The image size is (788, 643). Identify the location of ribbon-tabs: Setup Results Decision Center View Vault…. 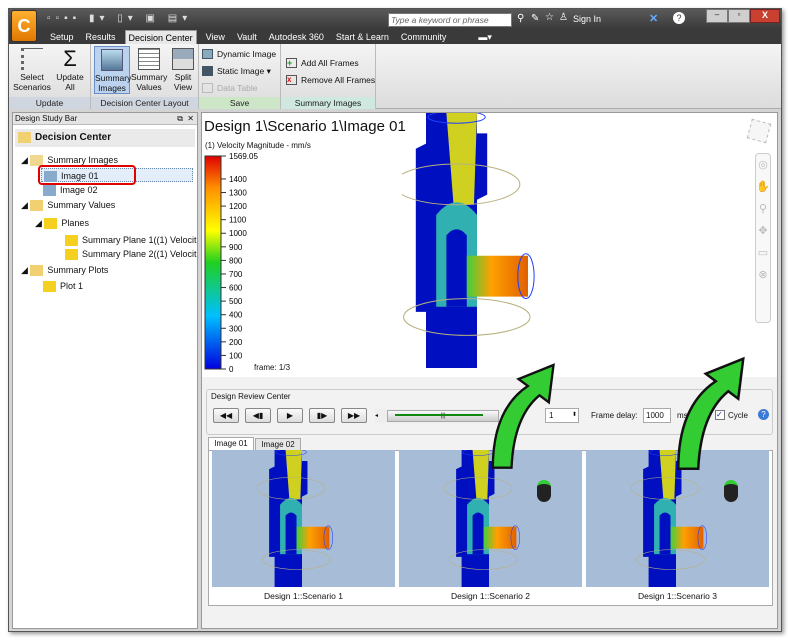
(395, 36).